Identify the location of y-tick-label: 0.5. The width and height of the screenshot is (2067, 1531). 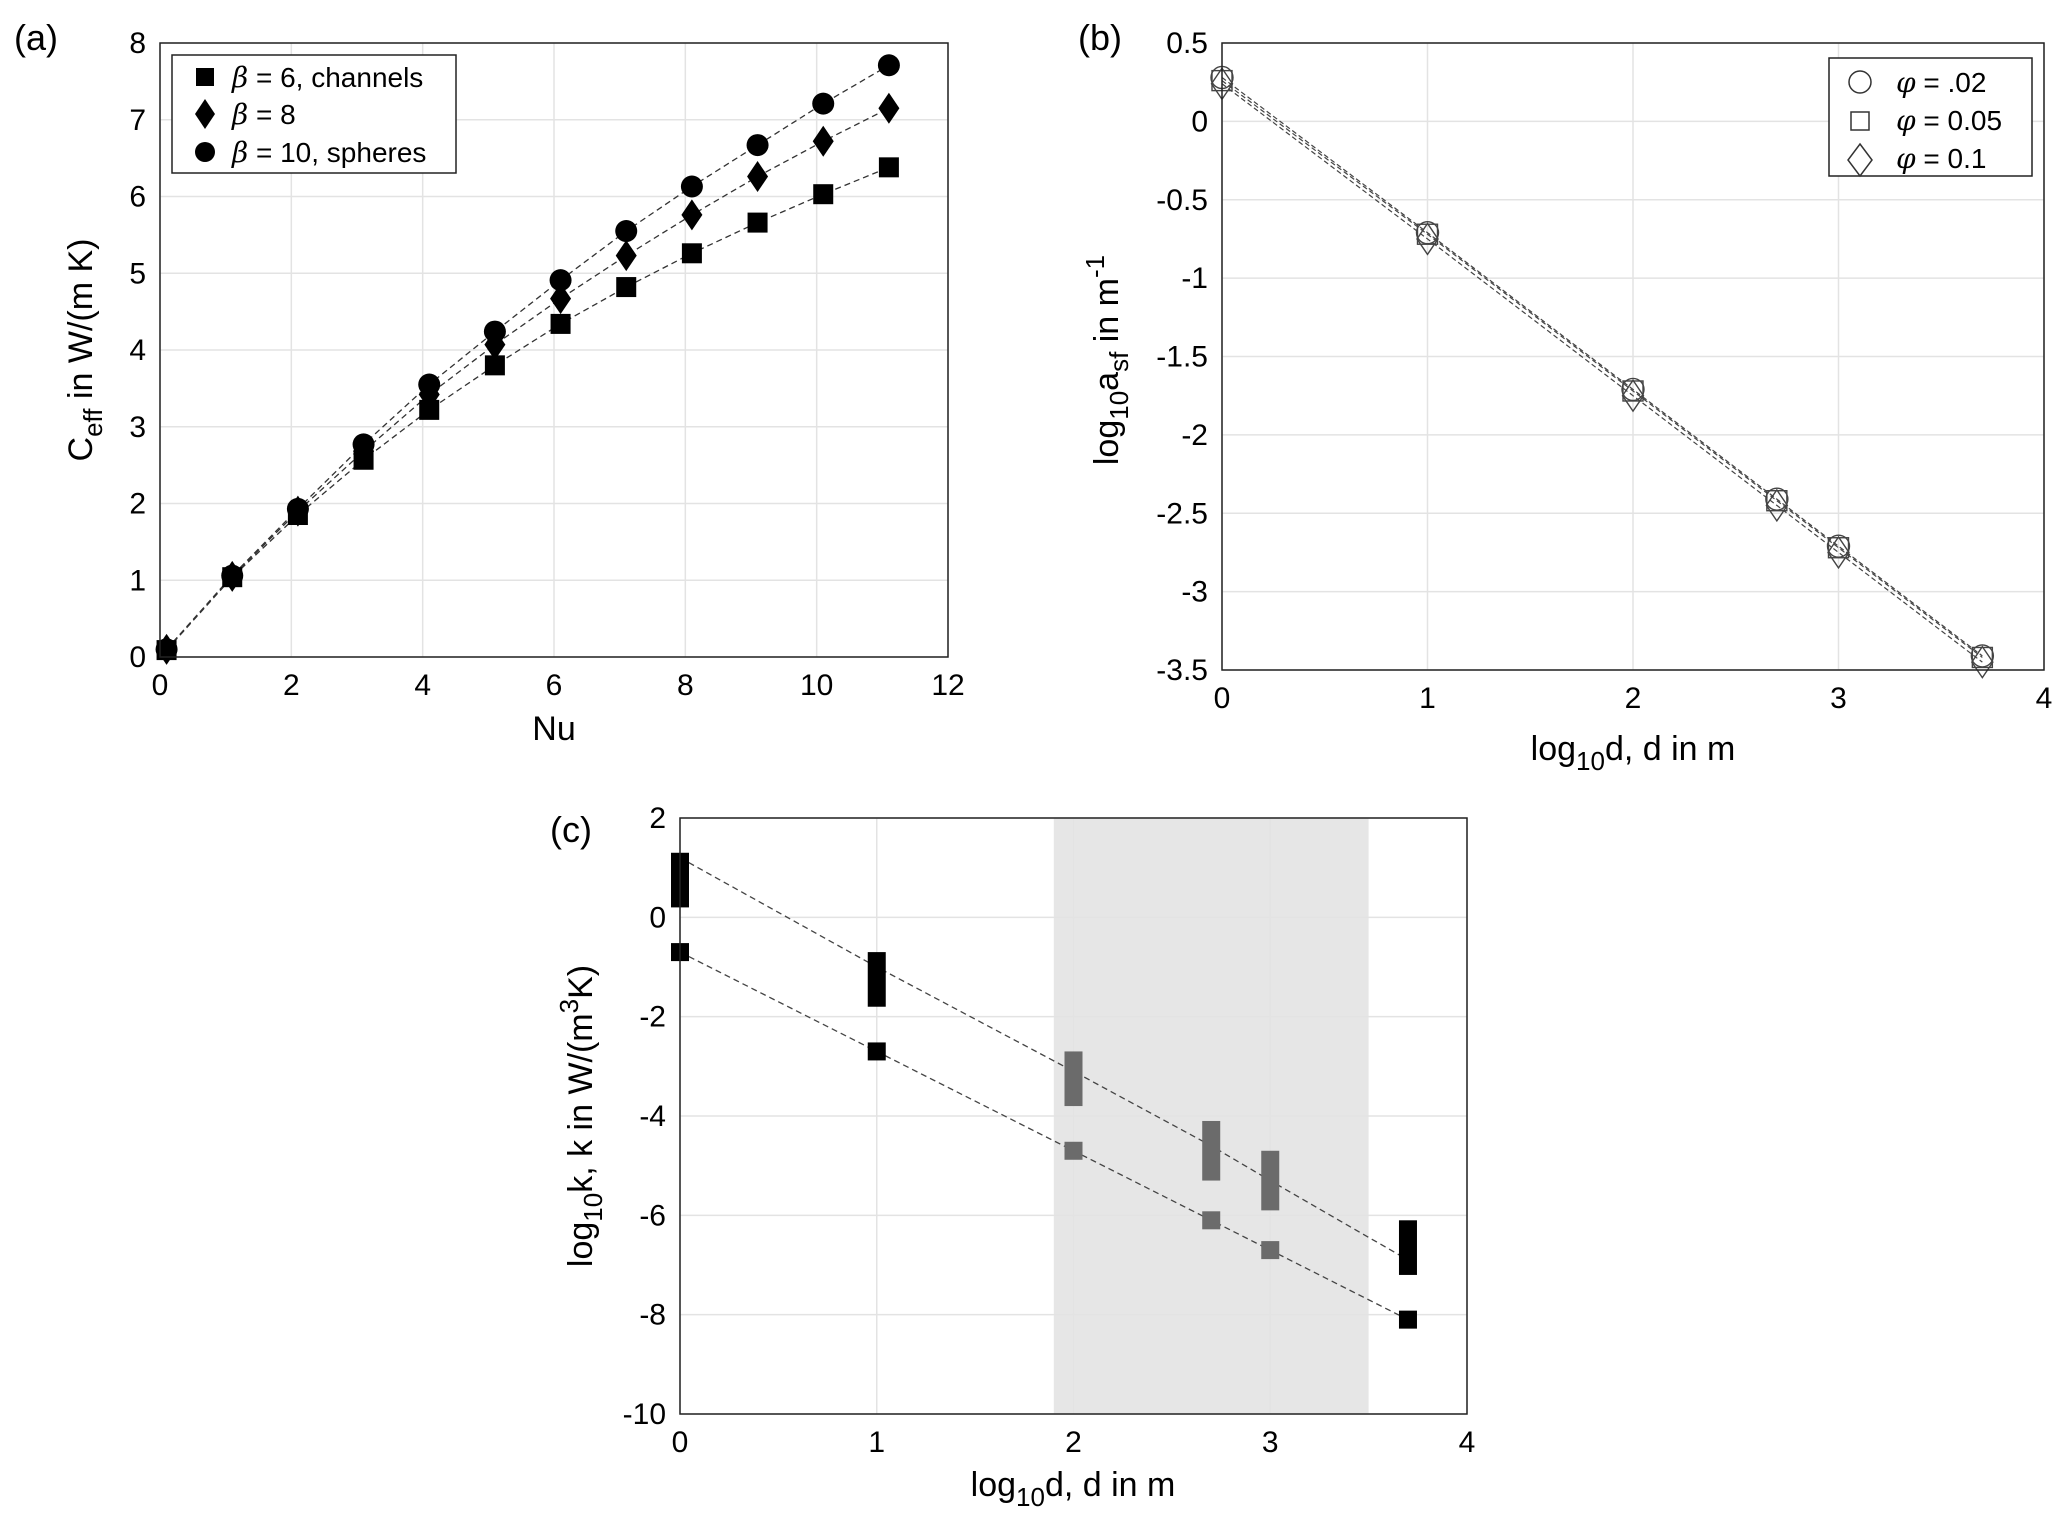
(1187, 43).